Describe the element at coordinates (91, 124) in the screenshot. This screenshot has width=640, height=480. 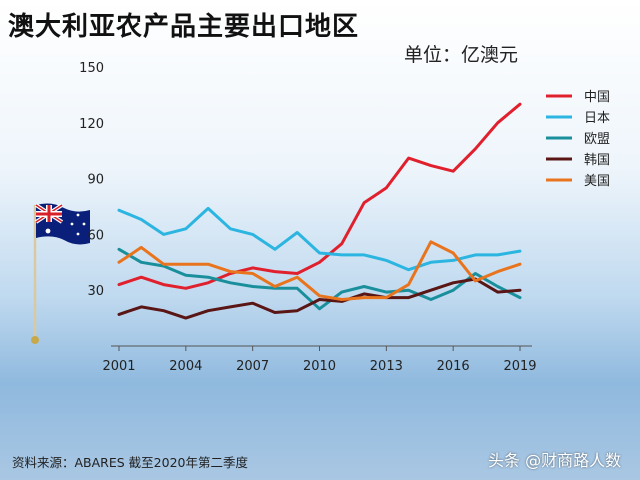
I see `y-tick-label: 120` at that location.